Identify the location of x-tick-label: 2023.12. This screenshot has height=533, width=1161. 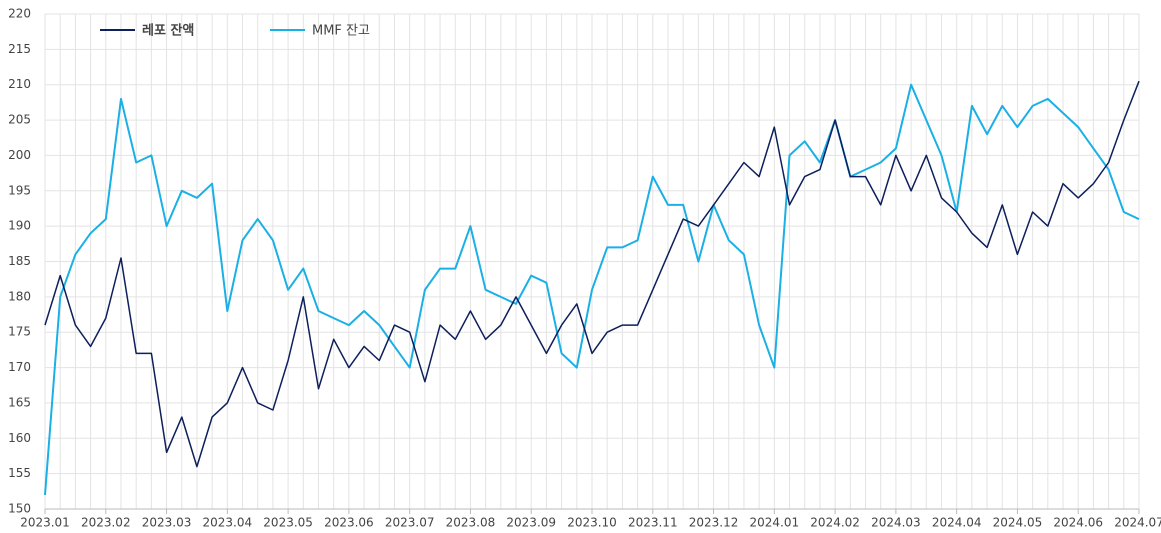
(714, 523).